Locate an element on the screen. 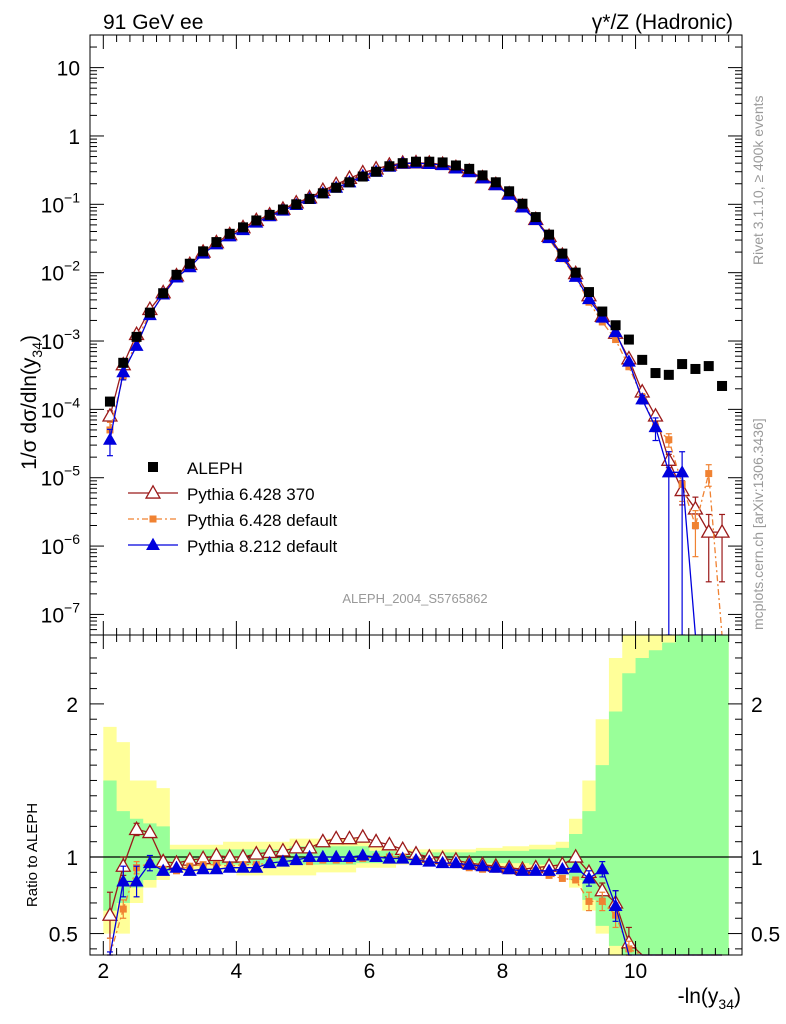 This screenshot has width=786, height=1024. legend-label: Pythia 6.428 370 is located at coordinates (251, 494).